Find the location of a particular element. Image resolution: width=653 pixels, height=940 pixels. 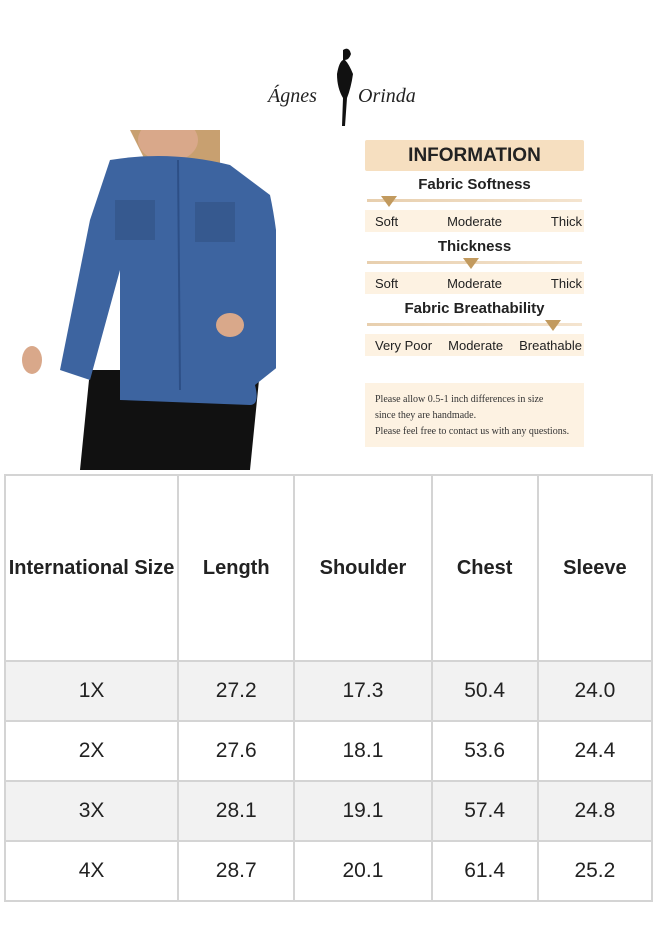

table-cell: 24.8 is located at coordinates (594, 811).